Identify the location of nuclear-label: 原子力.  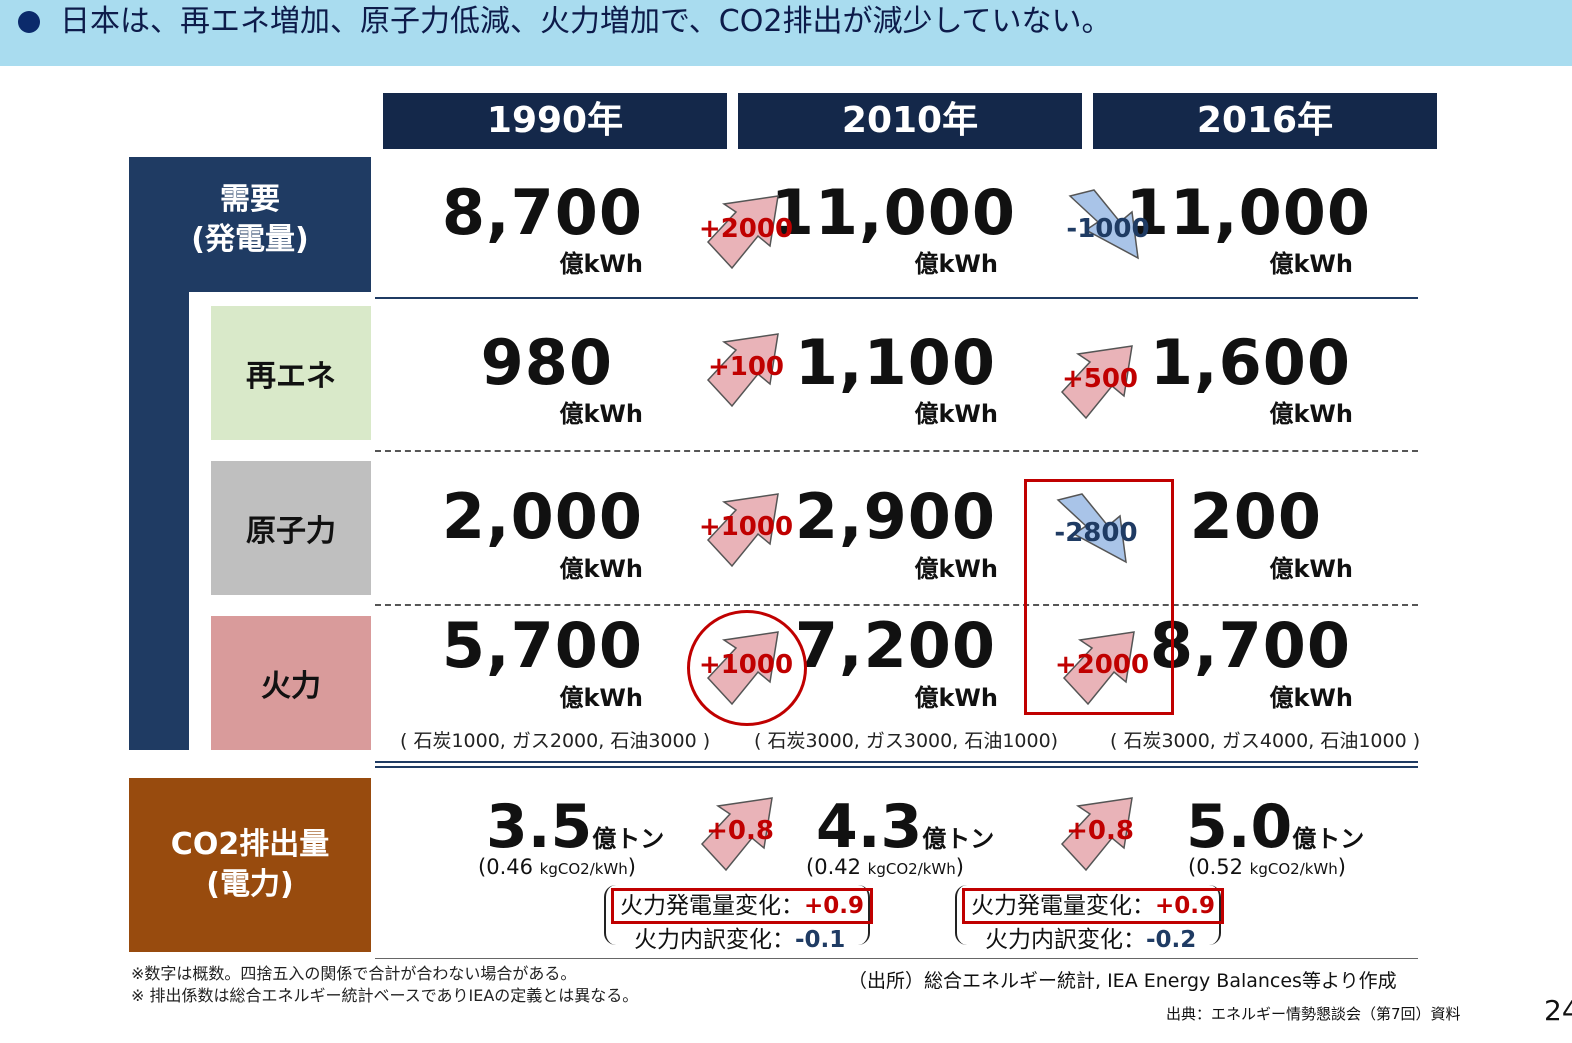
(291, 528).